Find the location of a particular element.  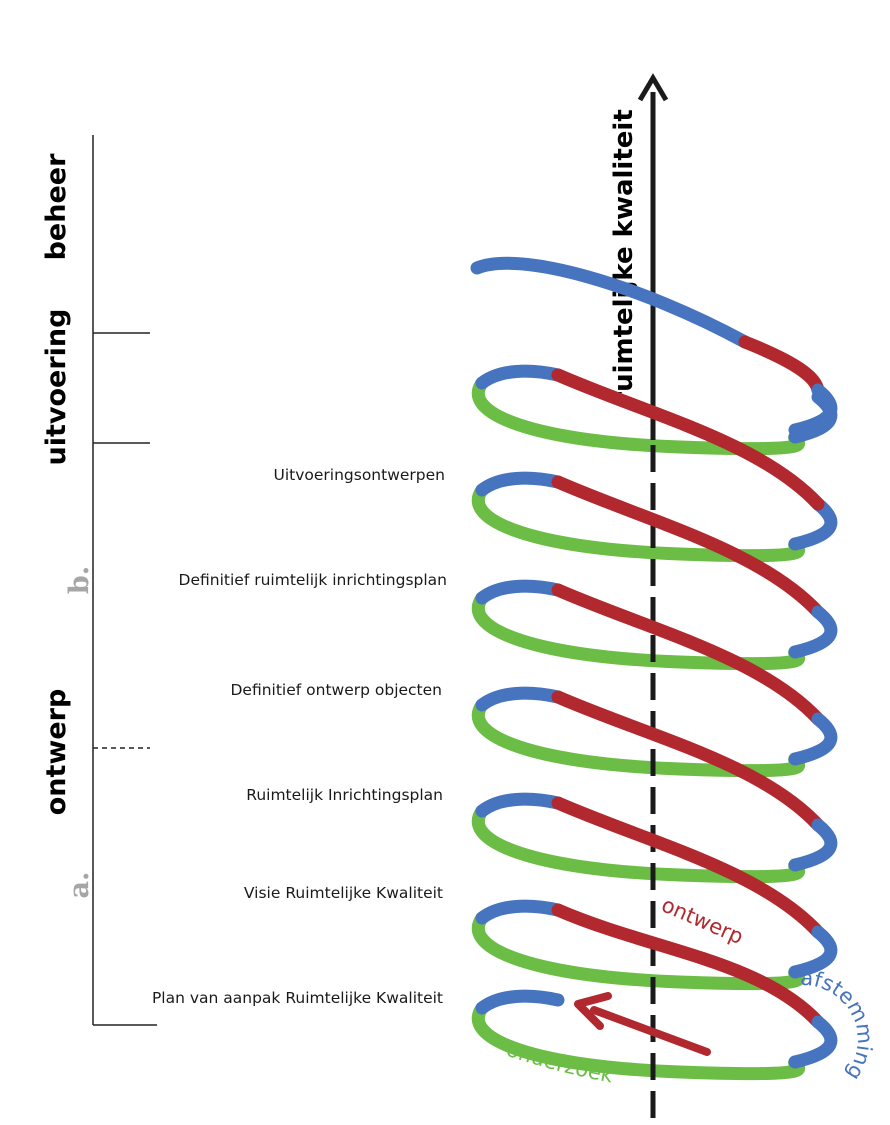

ontwerp-label: ontwerp is located at coordinates (702, 921).